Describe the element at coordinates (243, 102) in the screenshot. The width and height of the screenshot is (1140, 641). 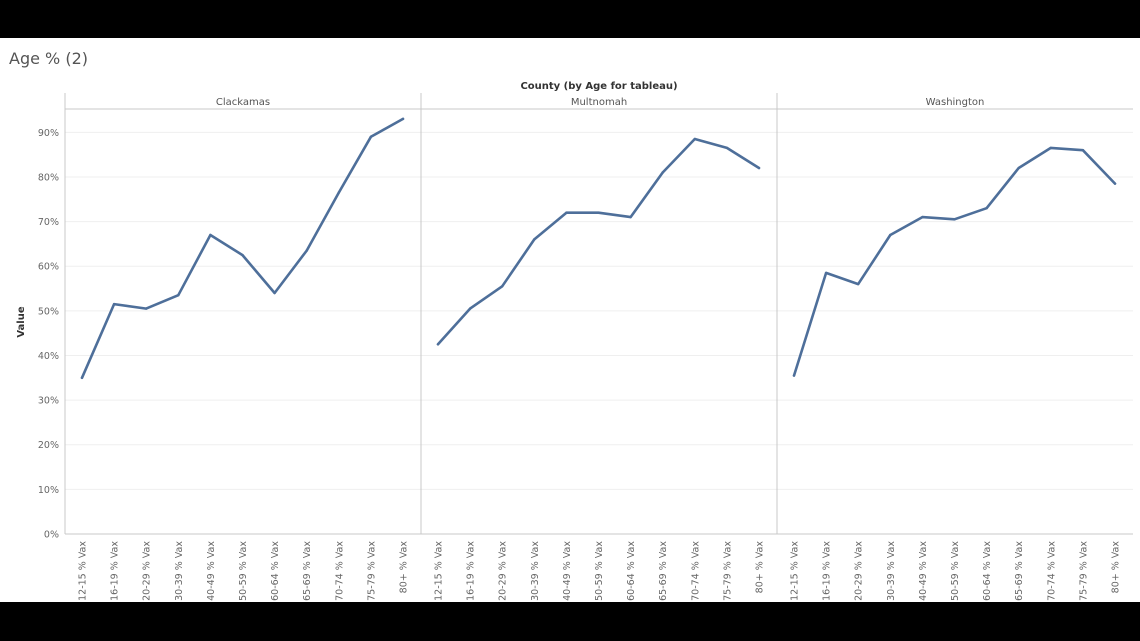
I see `panel-header-clackamas: Clackamas` at that location.